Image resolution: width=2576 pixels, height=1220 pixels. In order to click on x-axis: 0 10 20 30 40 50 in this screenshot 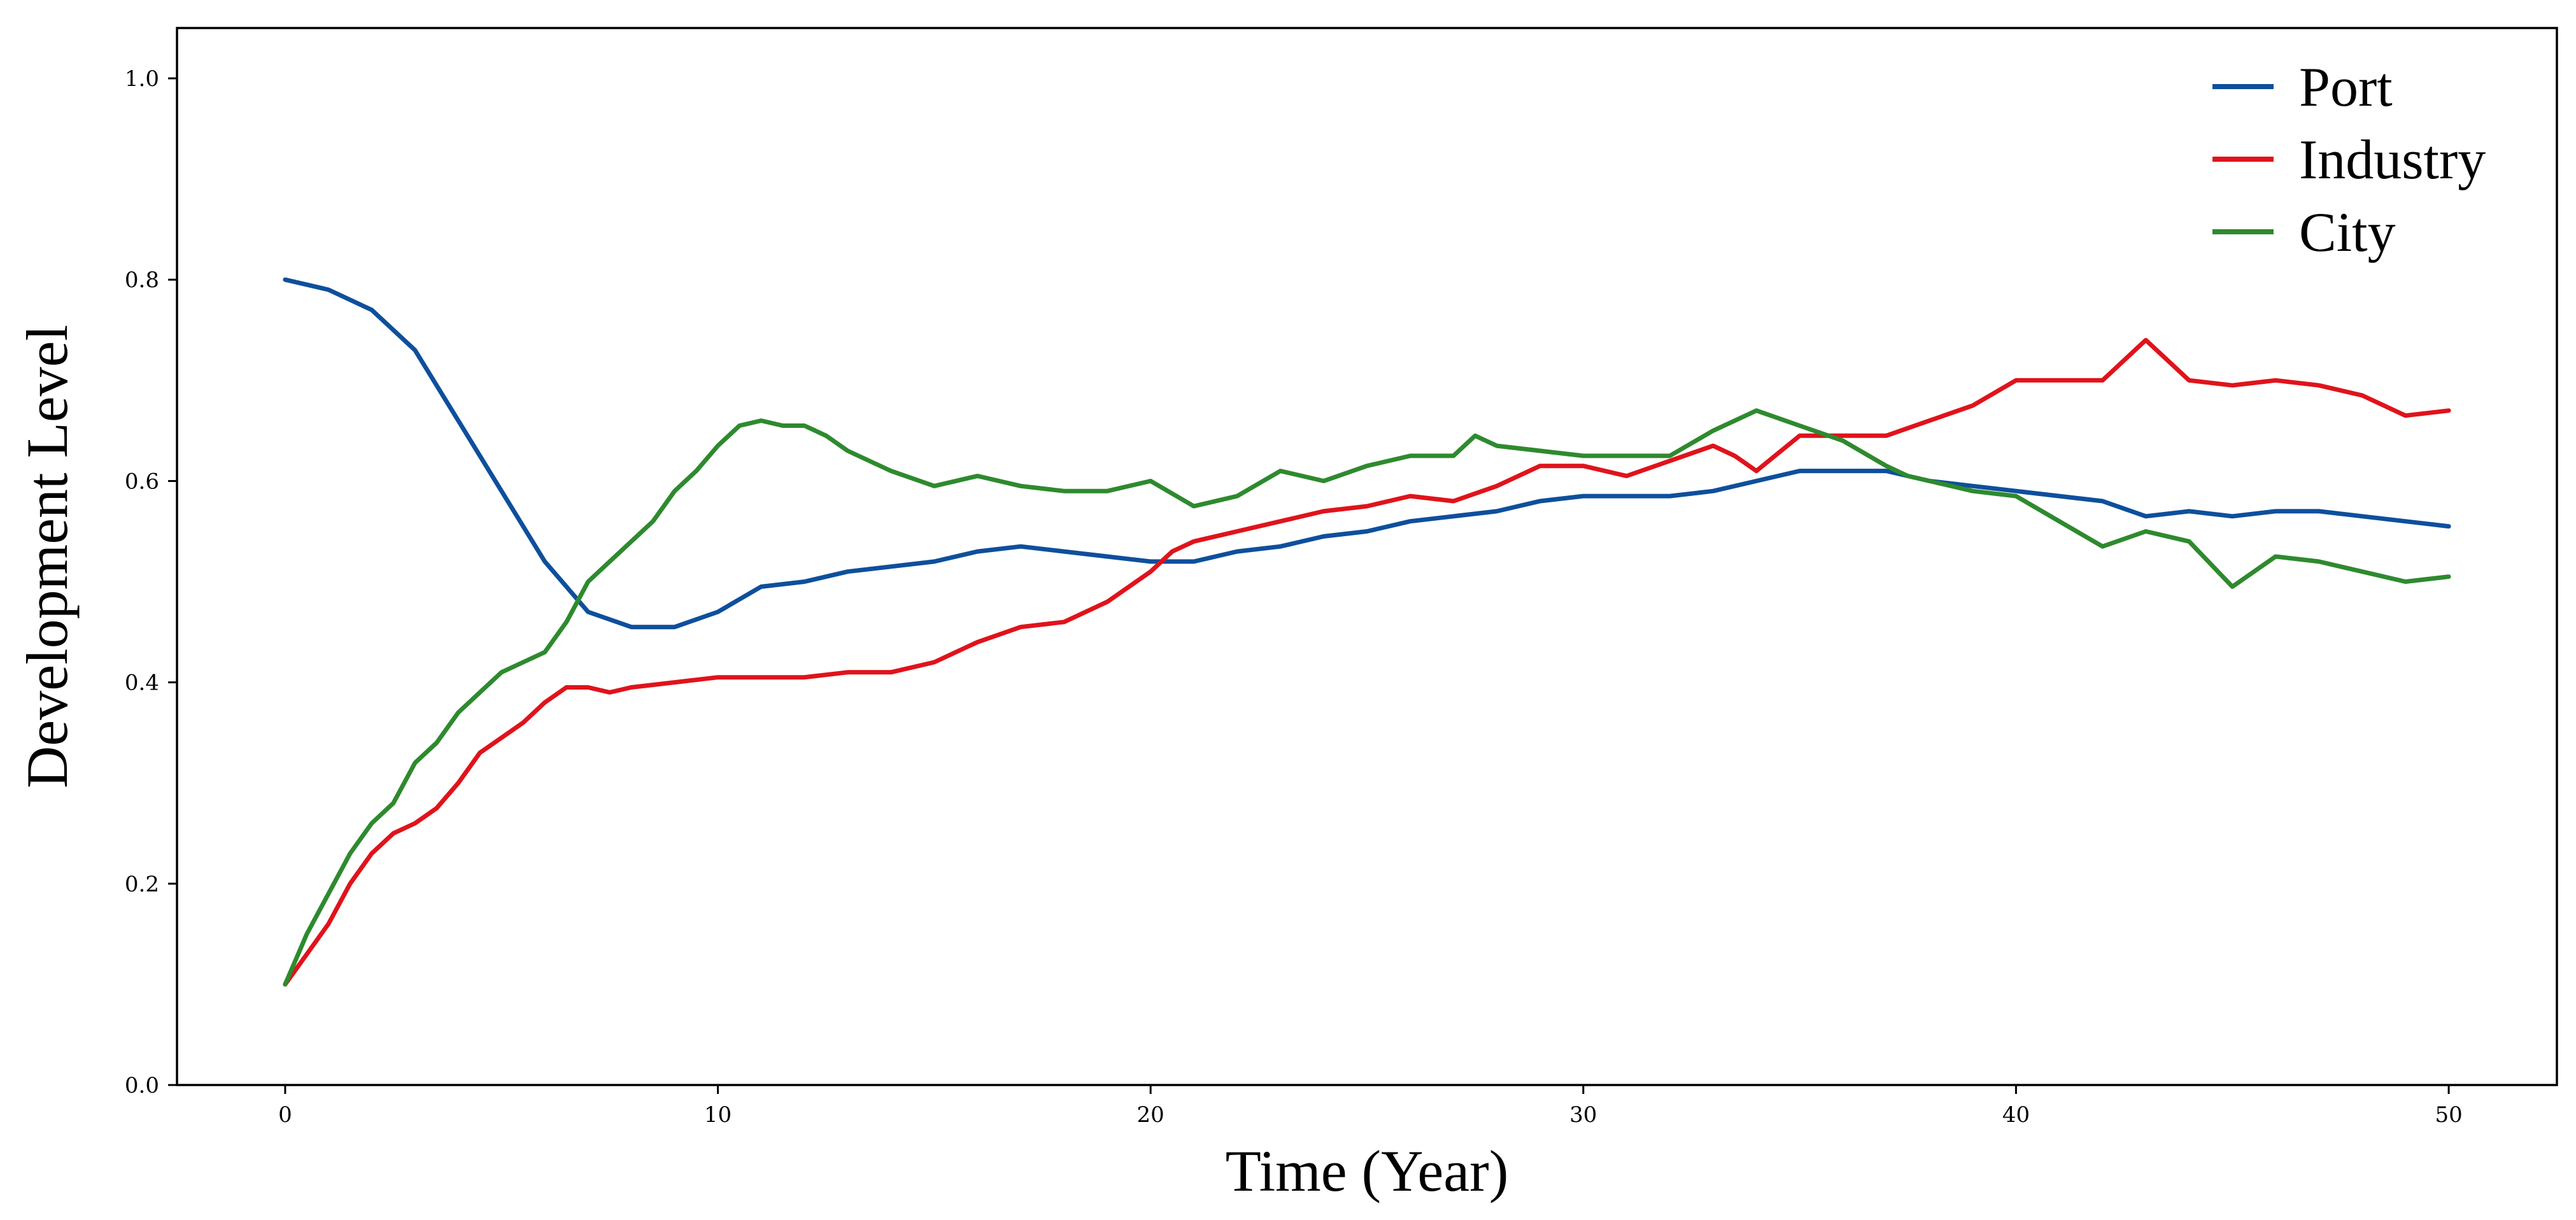, I will do `click(1370, 1106)`.